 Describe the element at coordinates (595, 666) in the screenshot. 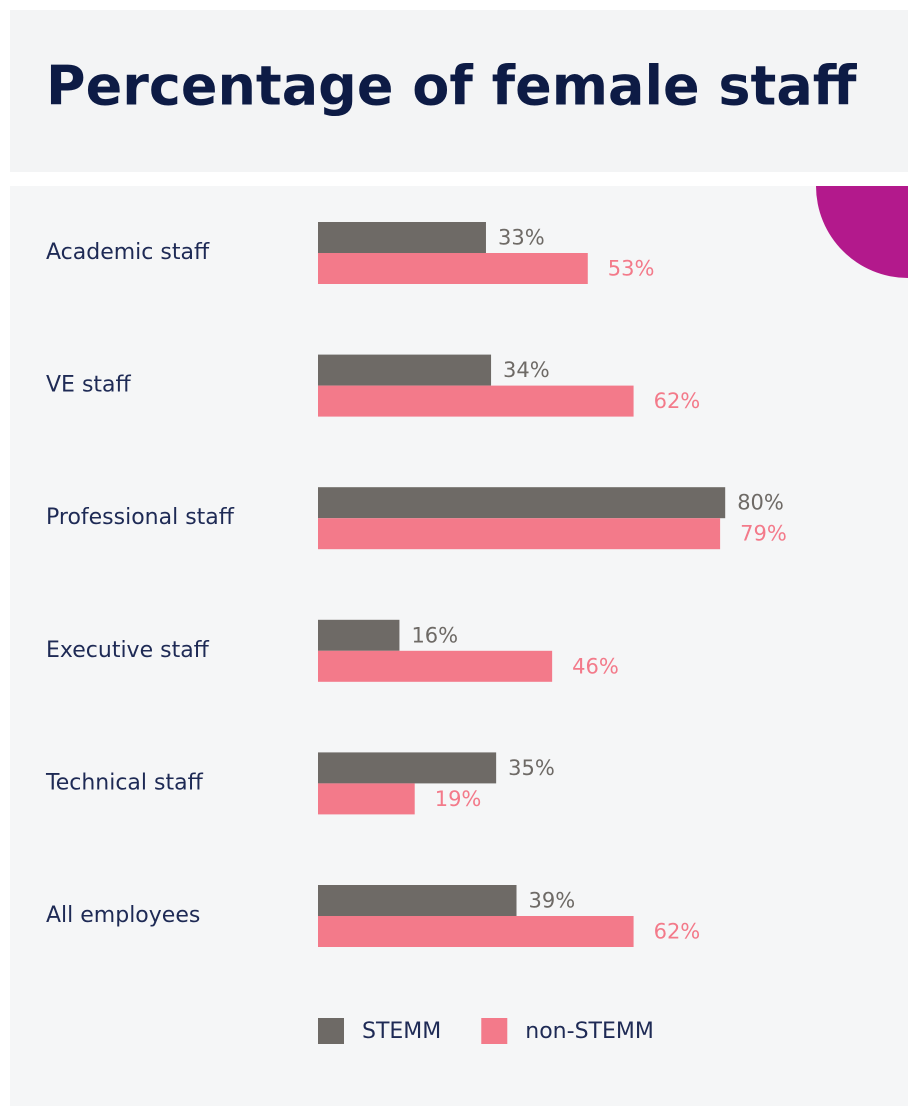

I see `value-label: 46%` at that location.